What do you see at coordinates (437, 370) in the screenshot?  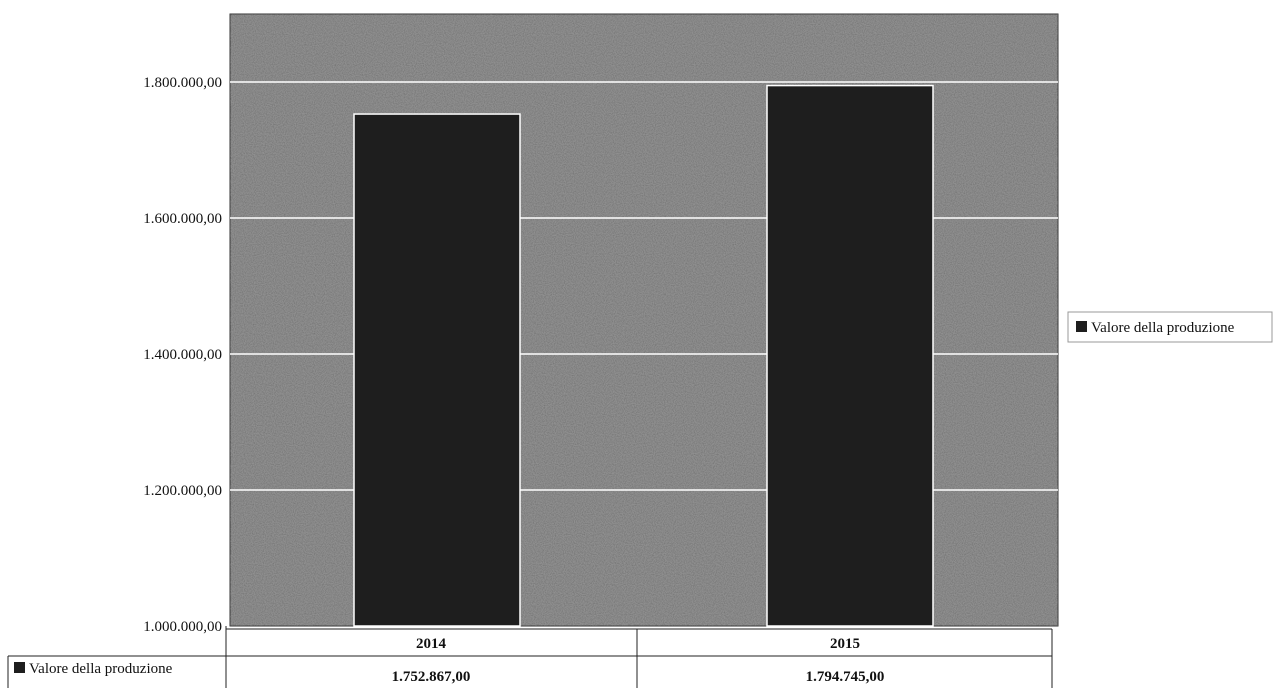 I see `bar-2014` at bounding box center [437, 370].